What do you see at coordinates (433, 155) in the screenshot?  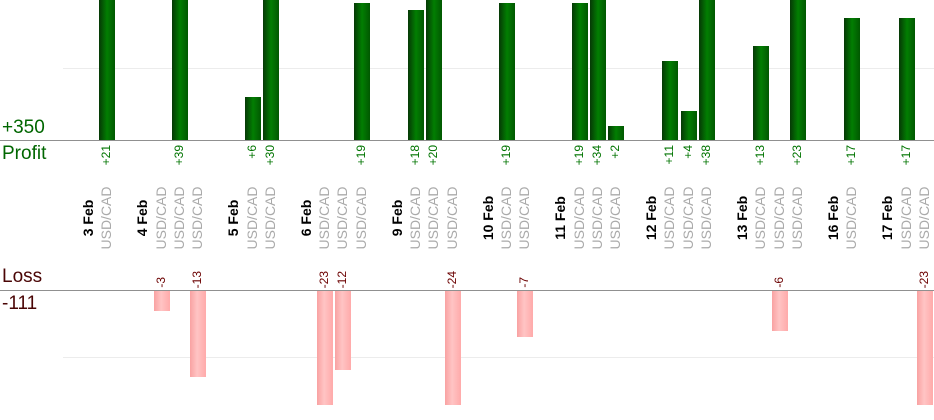 I see `profit-value-label: +20` at bounding box center [433, 155].